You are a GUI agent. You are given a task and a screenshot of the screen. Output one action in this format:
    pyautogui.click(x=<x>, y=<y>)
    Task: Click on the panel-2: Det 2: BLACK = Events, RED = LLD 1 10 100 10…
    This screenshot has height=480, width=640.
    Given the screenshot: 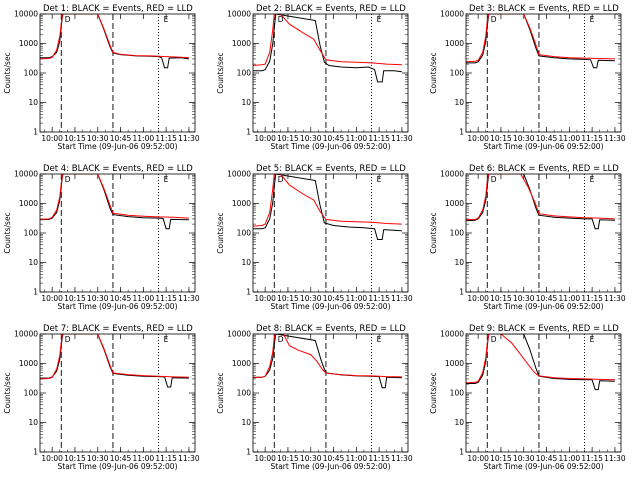 What is the action you would take?
    pyautogui.click(x=314, y=77)
    